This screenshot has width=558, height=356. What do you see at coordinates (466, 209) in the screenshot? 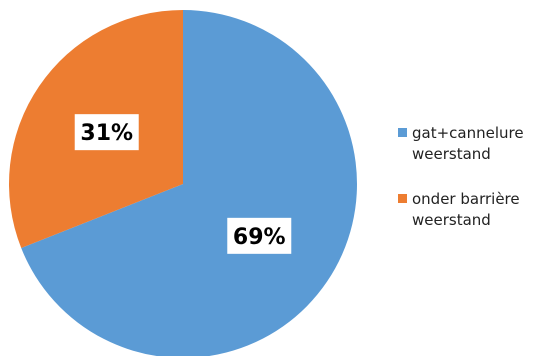
I see `legend-label: onder barrière weerstand` at bounding box center [466, 209].